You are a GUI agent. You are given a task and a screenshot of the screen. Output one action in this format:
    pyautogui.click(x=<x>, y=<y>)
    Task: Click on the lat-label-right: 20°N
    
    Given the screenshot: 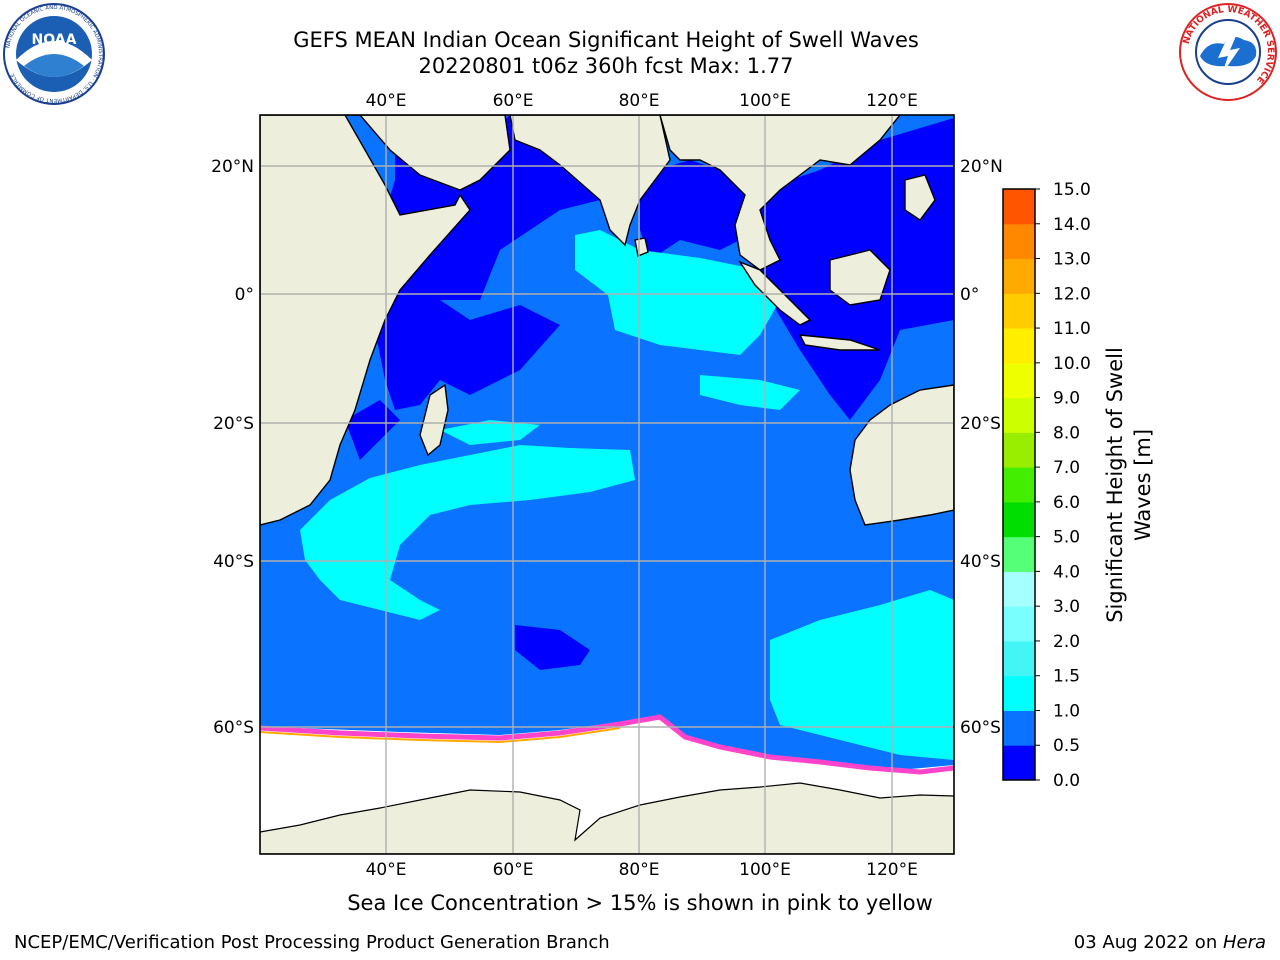 What is the action you would take?
    pyautogui.click(x=981, y=167)
    